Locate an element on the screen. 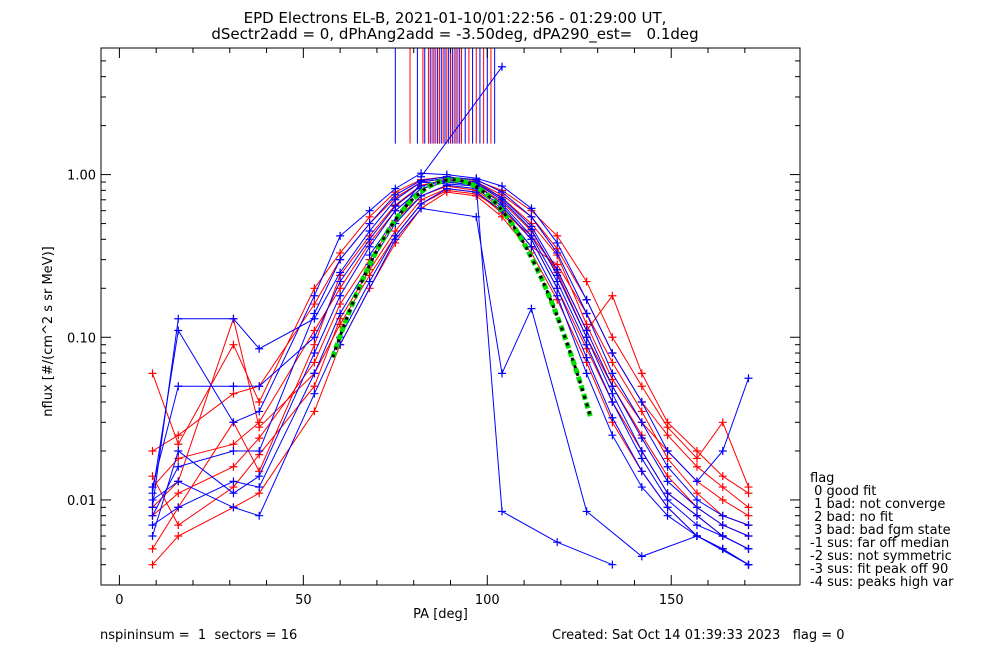 Image resolution: width=1000 pixels, height=650 pixels. x-tick-label: 150 is located at coordinates (671, 600).